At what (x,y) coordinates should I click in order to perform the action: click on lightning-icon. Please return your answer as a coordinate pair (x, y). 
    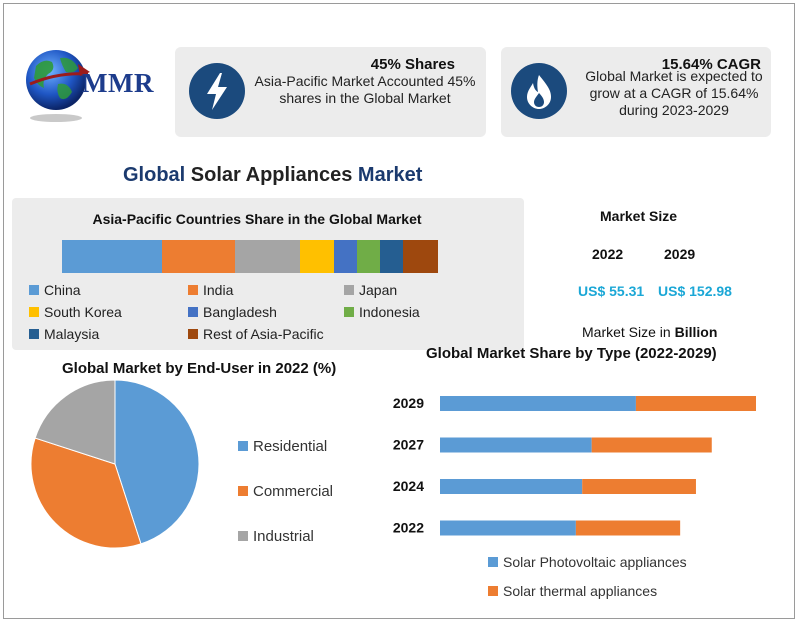
    Looking at the image, I should click on (217, 91).